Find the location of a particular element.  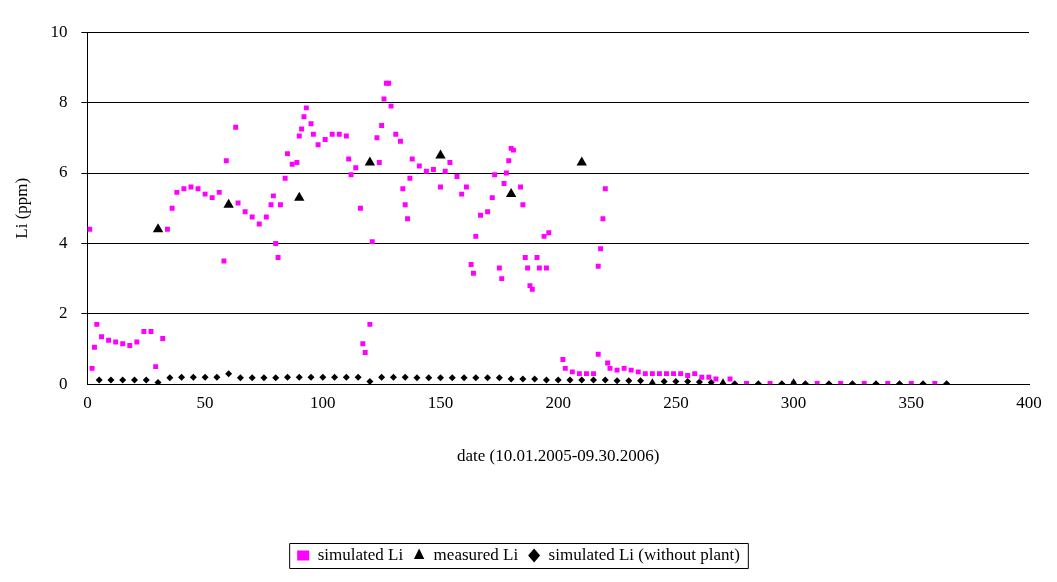

y-tick-label: 4 is located at coordinates (63, 242).